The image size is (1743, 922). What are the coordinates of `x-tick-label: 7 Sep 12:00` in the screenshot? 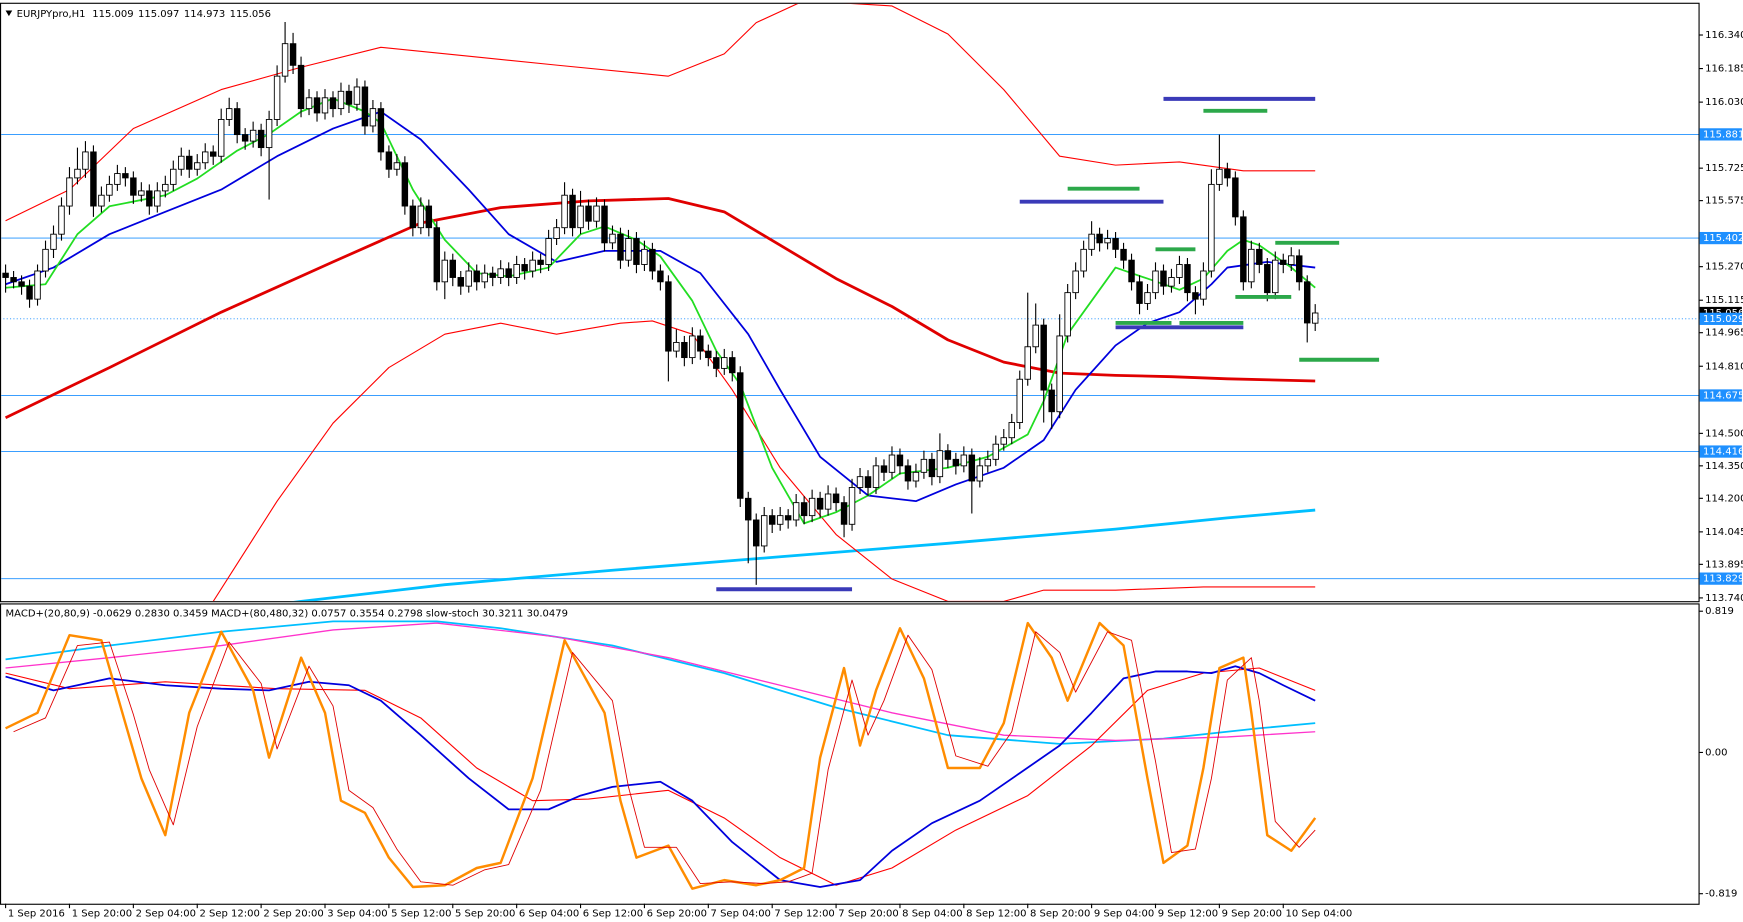 It's located at (804, 914).